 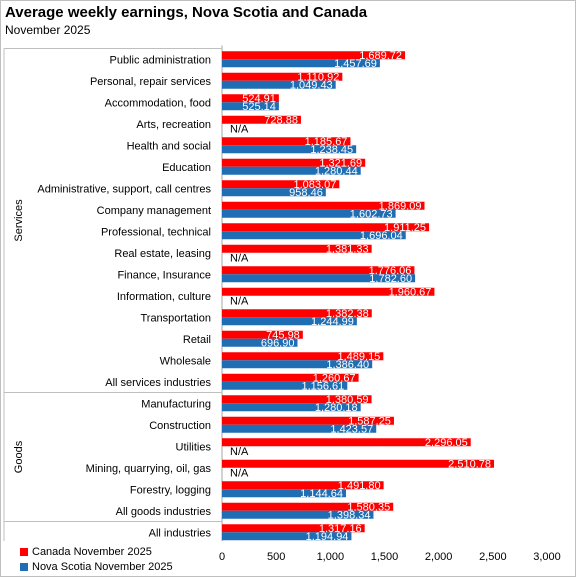 I want to click on data-label-canada-november-2025-retail: 745.98, so click(x=283, y=335).